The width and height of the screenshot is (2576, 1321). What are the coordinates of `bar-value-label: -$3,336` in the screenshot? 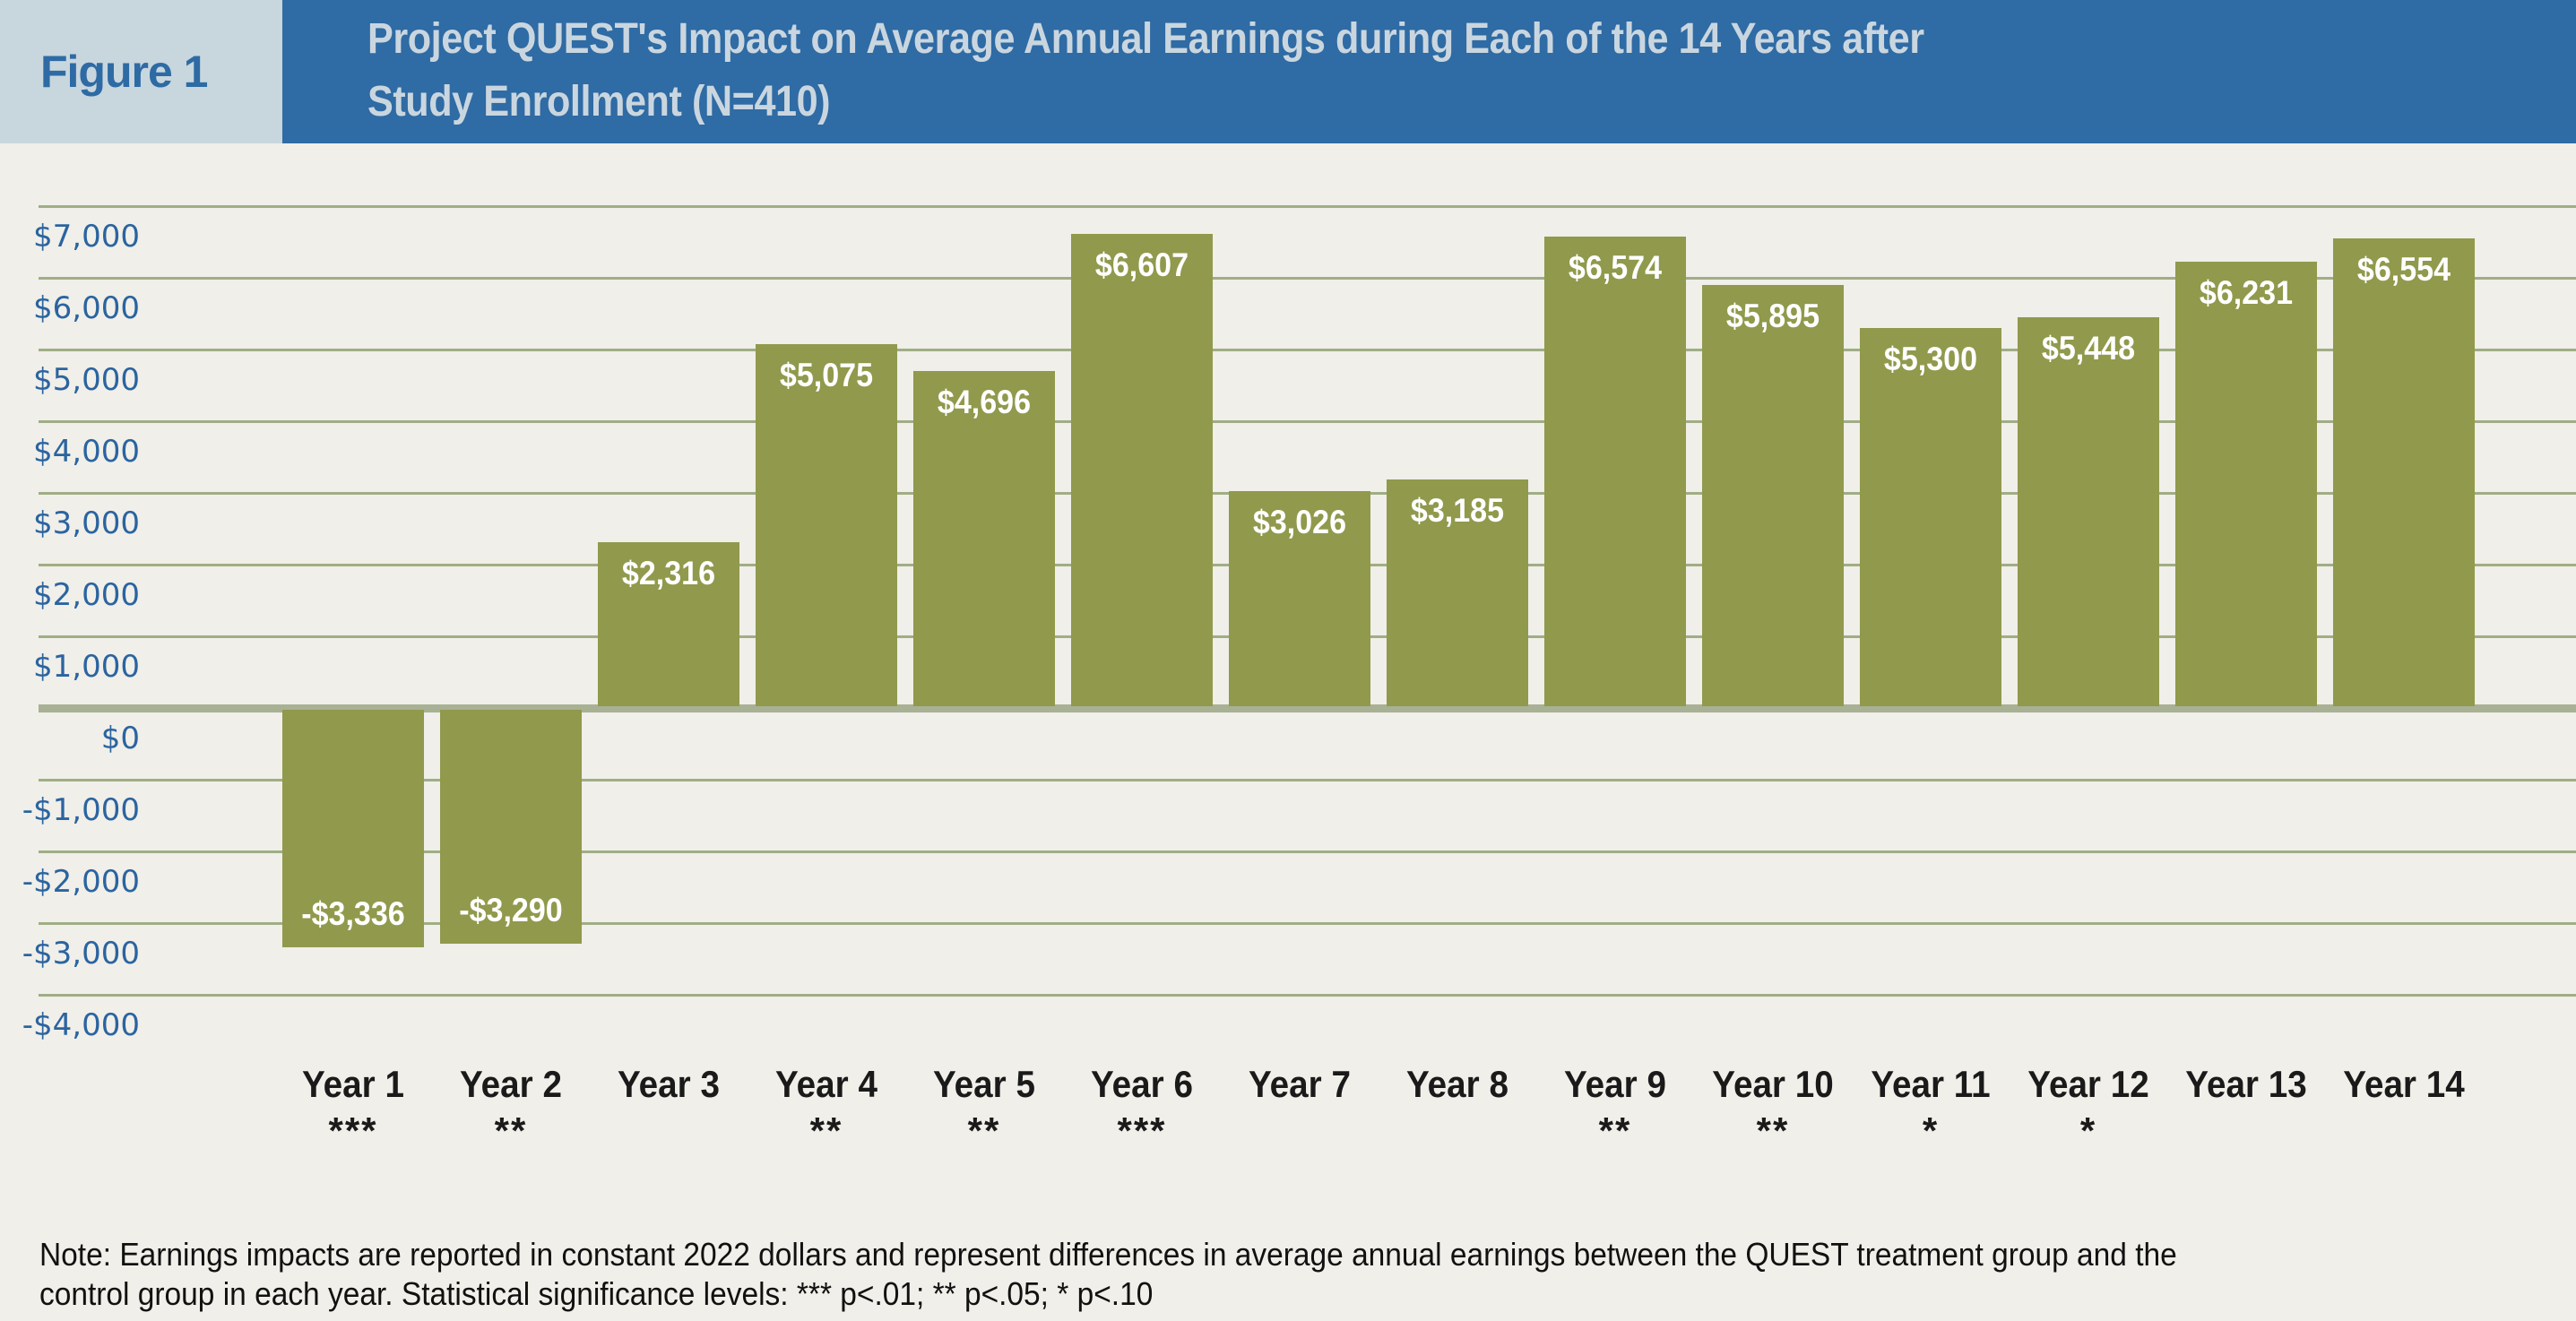 It's located at (353, 913).